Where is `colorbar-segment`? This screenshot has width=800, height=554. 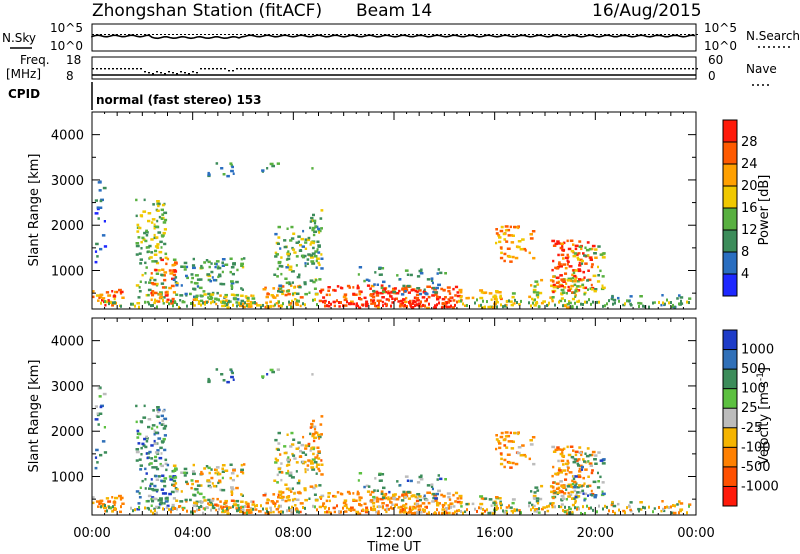
colorbar-segment is located at coordinates (730, 263).